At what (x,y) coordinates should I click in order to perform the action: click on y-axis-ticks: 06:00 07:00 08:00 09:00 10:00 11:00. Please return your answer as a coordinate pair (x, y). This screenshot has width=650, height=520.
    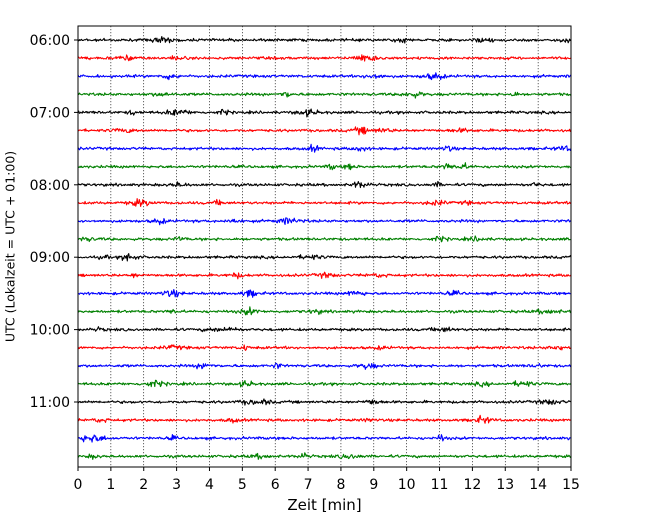
    Looking at the image, I should click on (54, 222).